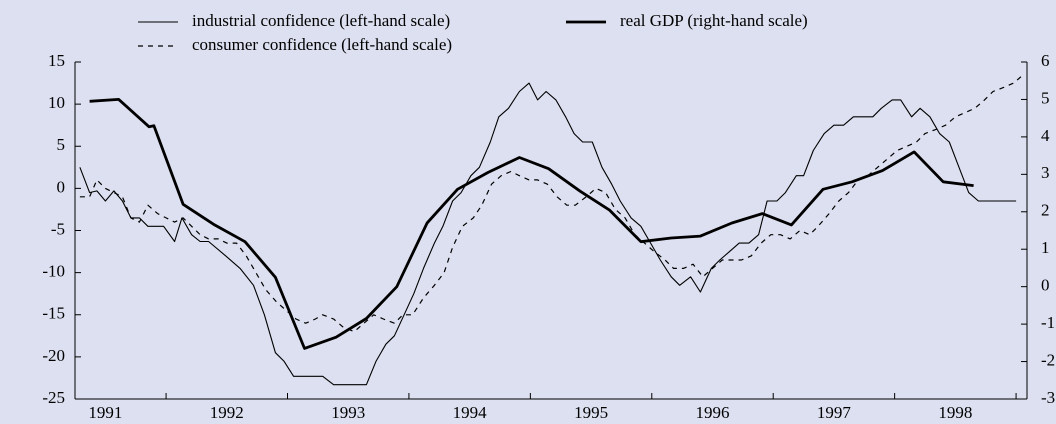 The width and height of the screenshot is (1056, 424). Describe the element at coordinates (56, 60) in the screenshot. I see `y-tick-label: 15` at that location.